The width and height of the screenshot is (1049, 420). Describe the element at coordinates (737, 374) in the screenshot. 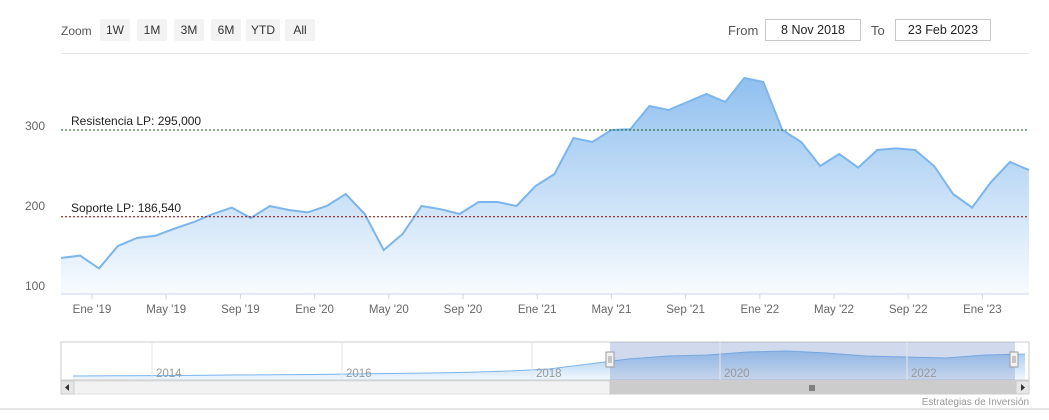

I see `navigator-year-label: 2020` at that location.